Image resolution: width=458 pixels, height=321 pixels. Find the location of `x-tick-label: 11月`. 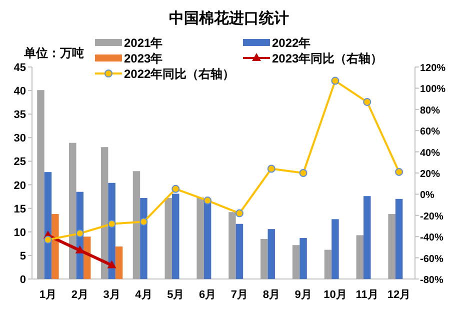

x-tick-label: 11月 is located at coordinates (367, 295).